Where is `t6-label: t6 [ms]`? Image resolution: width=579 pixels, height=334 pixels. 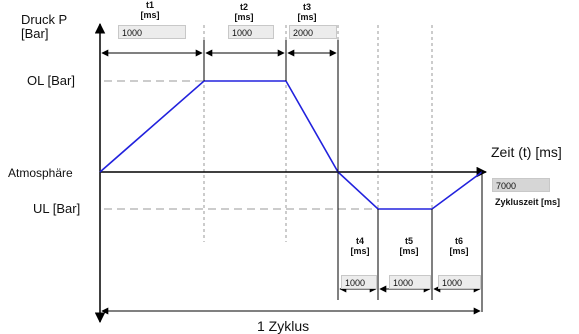
t6-label: t6 [ms] is located at coordinates (459, 246).